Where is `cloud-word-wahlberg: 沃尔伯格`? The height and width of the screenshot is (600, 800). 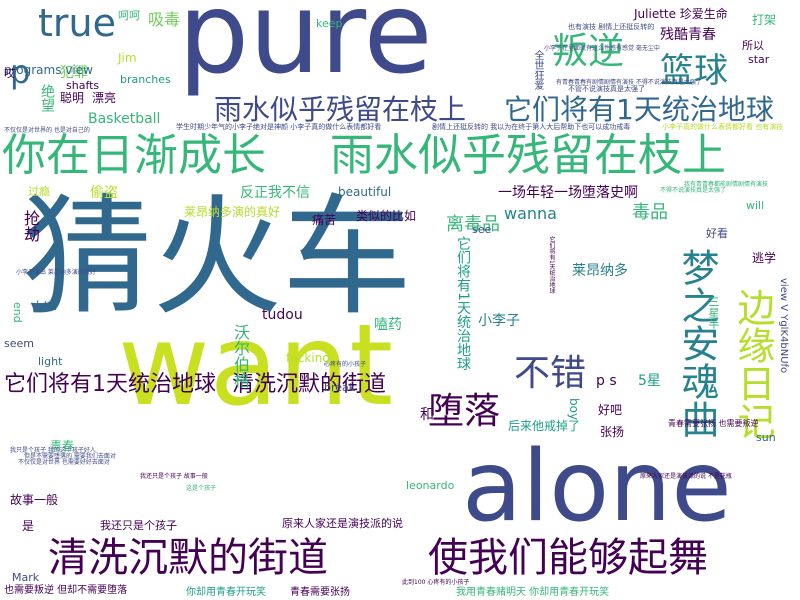
cloud-word-wahlberg: 沃尔伯格 is located at coordinates (240, 356).